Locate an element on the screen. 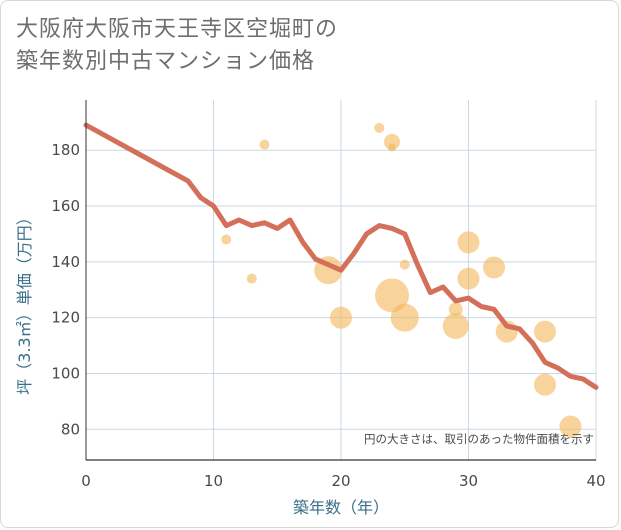 The image size is (621, 530). x-tick-label: 0 is located at coordinates (86, 481).